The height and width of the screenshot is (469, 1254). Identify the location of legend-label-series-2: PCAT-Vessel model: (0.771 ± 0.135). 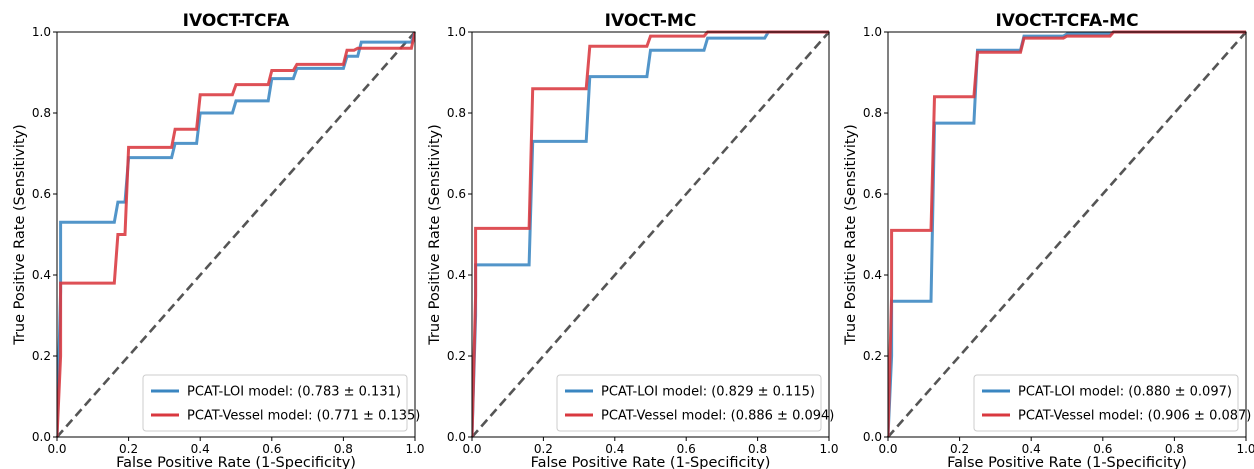
(303, 416).